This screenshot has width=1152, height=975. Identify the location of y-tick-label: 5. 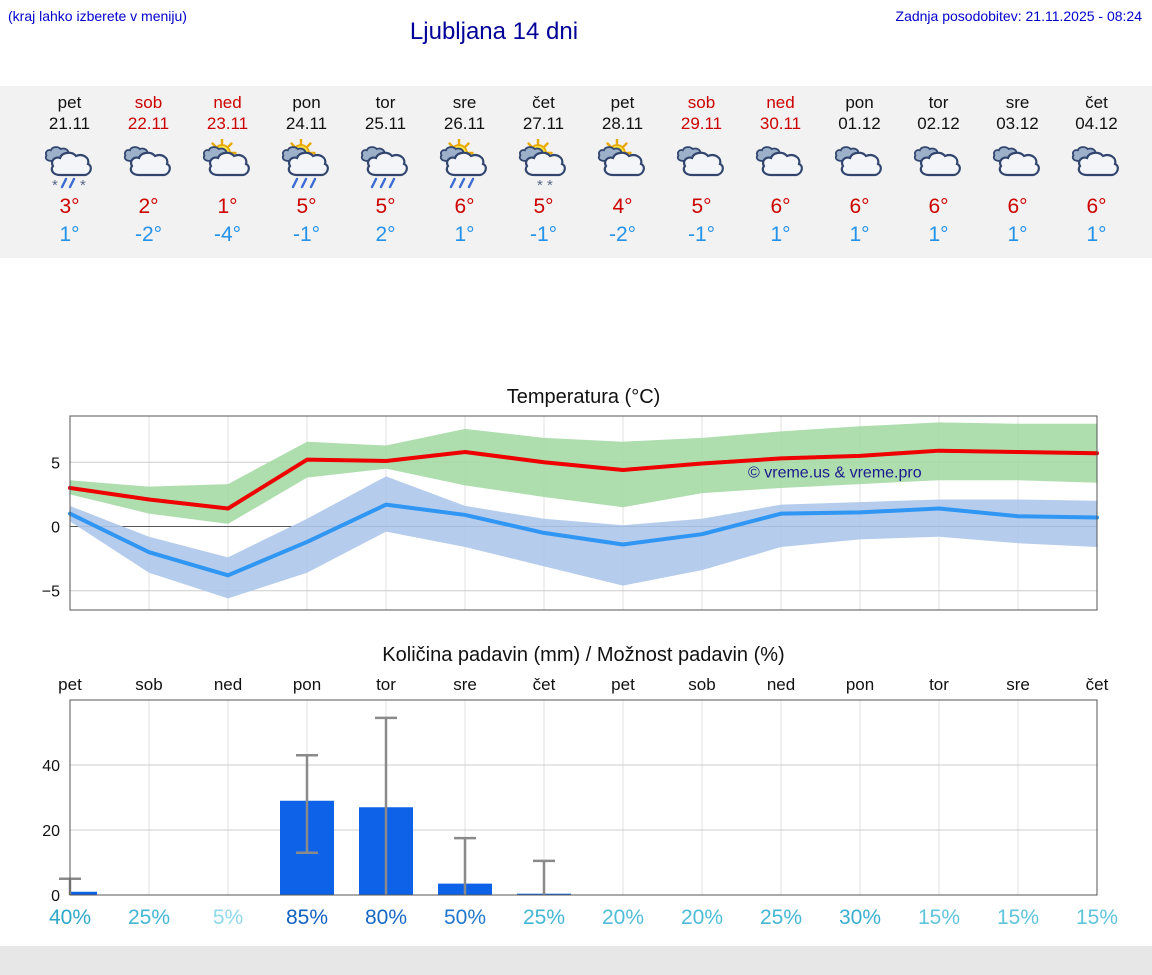
(55, 463).